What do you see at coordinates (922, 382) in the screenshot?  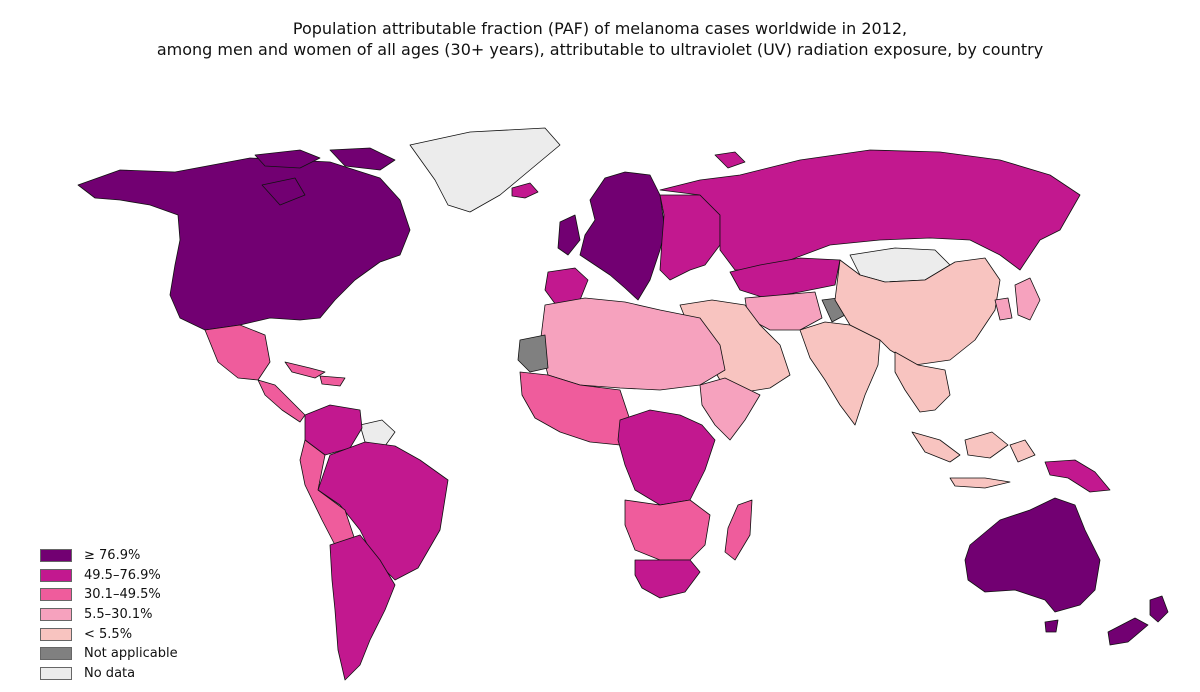 I see `region-southeast-asia` at bounding box center [922, 382].